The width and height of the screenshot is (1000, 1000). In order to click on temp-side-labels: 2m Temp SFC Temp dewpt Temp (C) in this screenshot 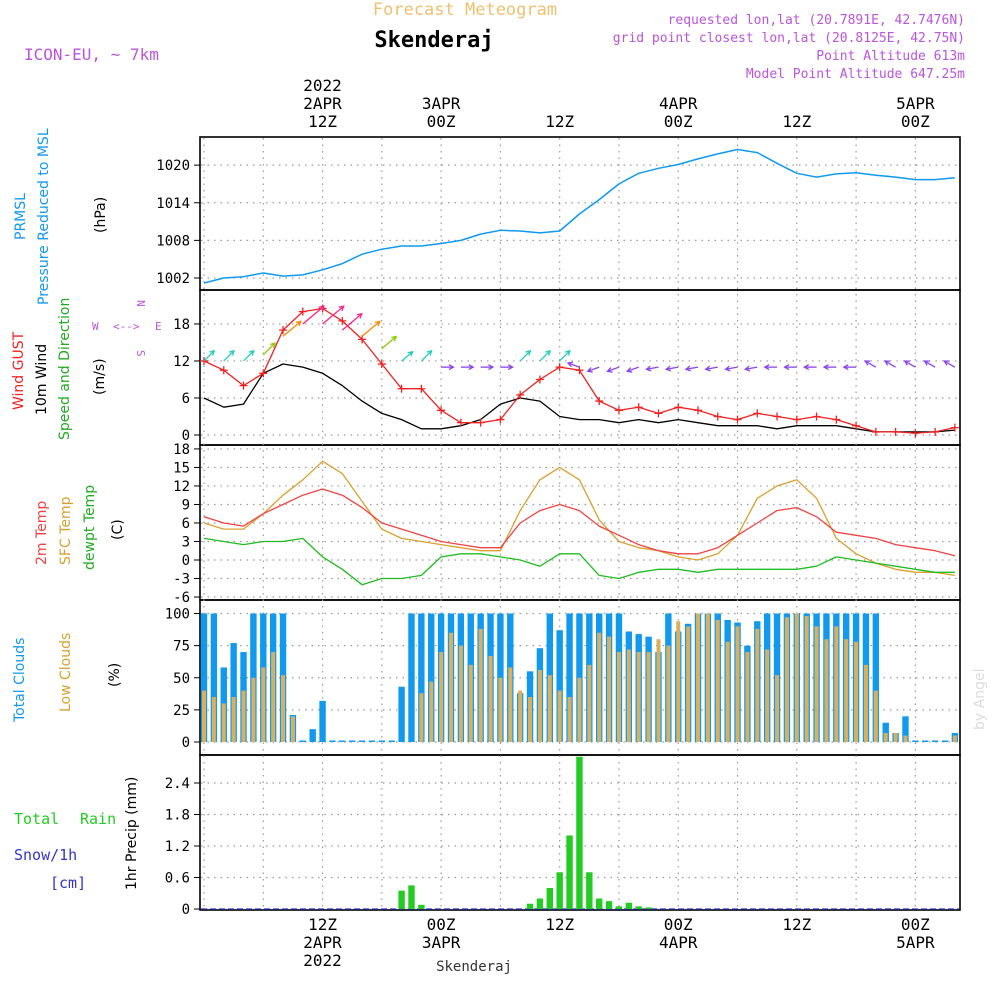, I will do `click(80, 527)`.